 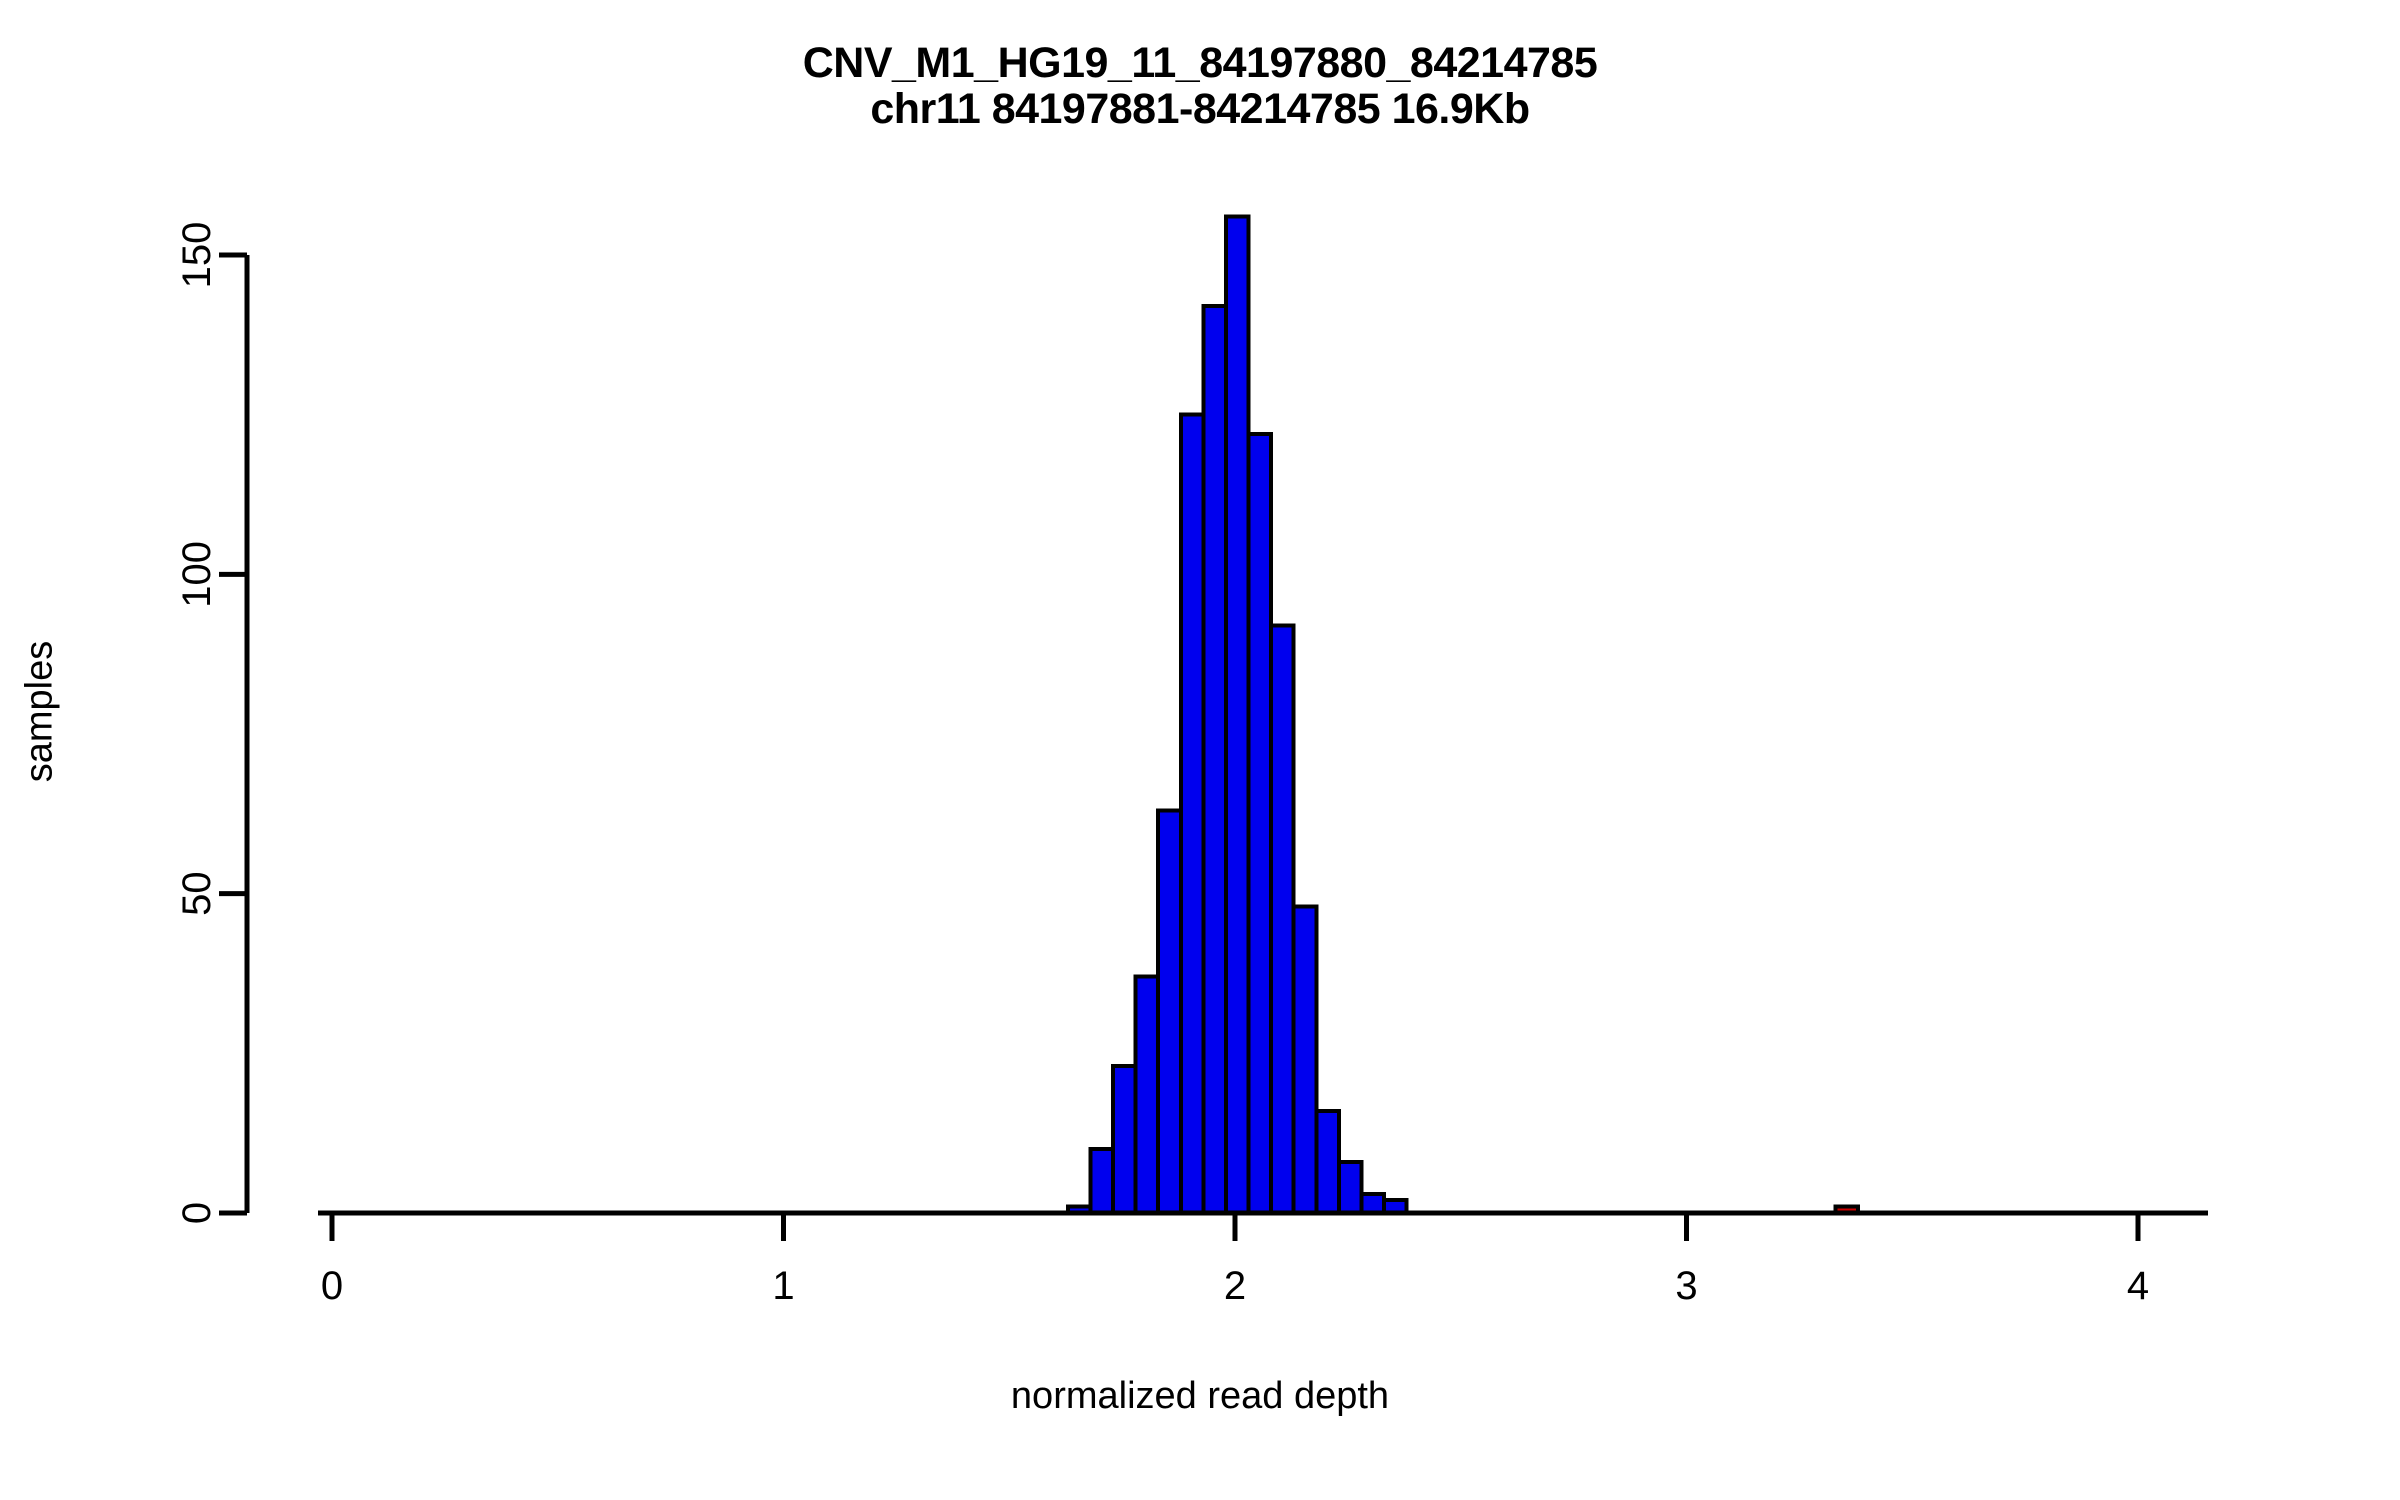 What do you see at coordinates (332, 1286) in the screenshot?
I see `x-tick-label: 0` at bounding box center [332, 1286].